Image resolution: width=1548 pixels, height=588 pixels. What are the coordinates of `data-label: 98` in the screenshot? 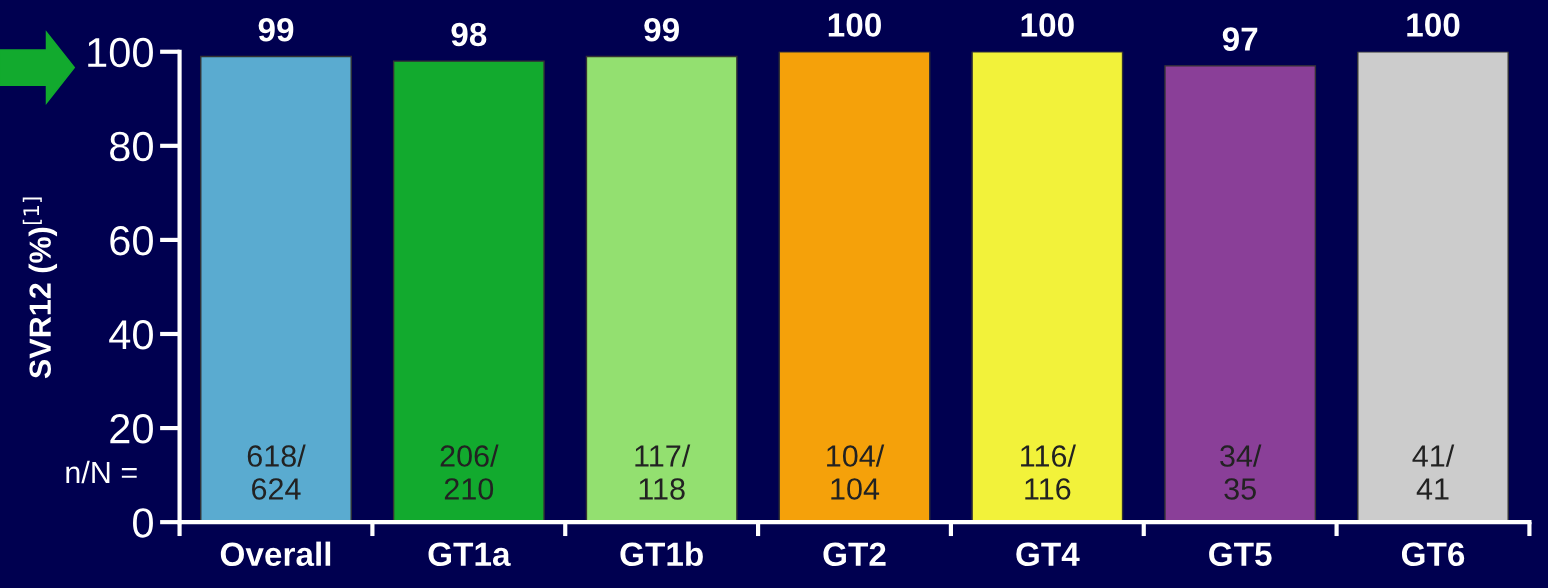 It's located at (469, 34).